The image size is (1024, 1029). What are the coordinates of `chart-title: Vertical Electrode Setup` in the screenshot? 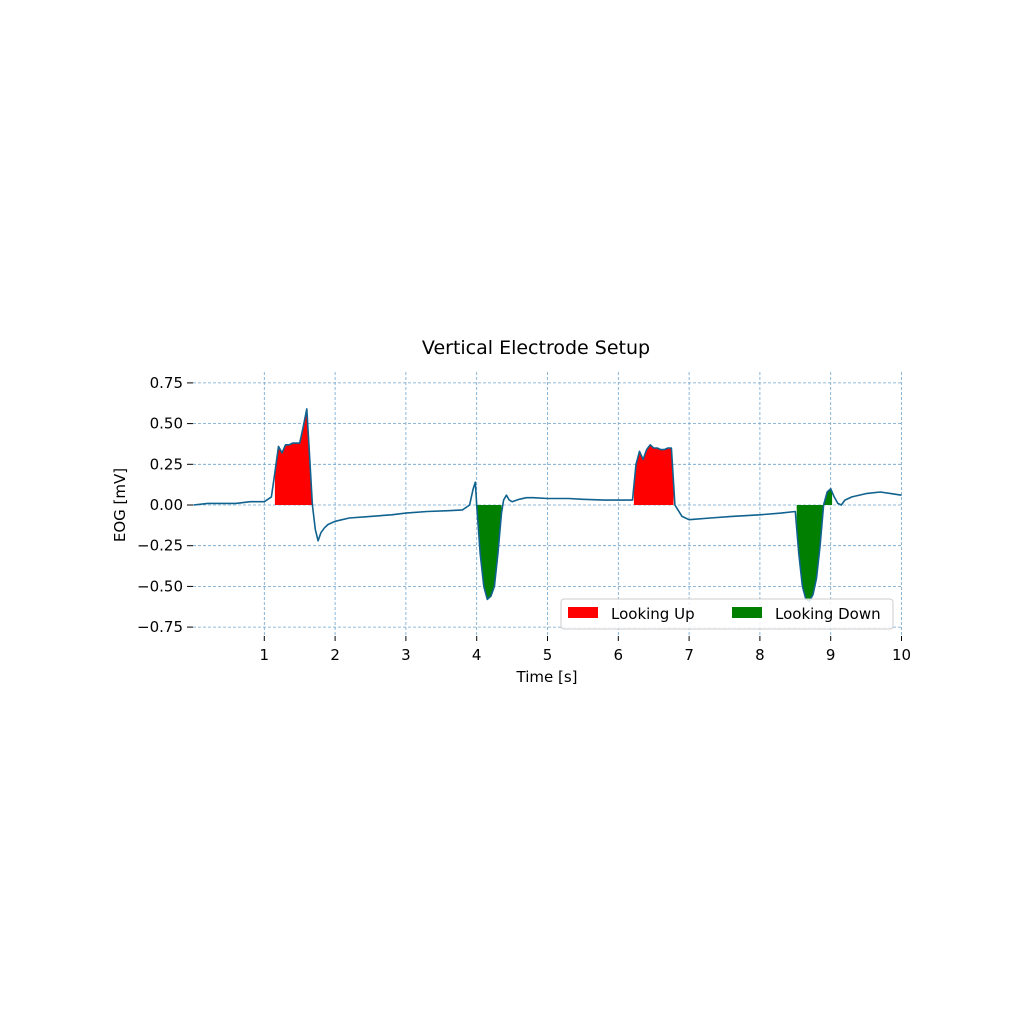 It's located at (536, 348).